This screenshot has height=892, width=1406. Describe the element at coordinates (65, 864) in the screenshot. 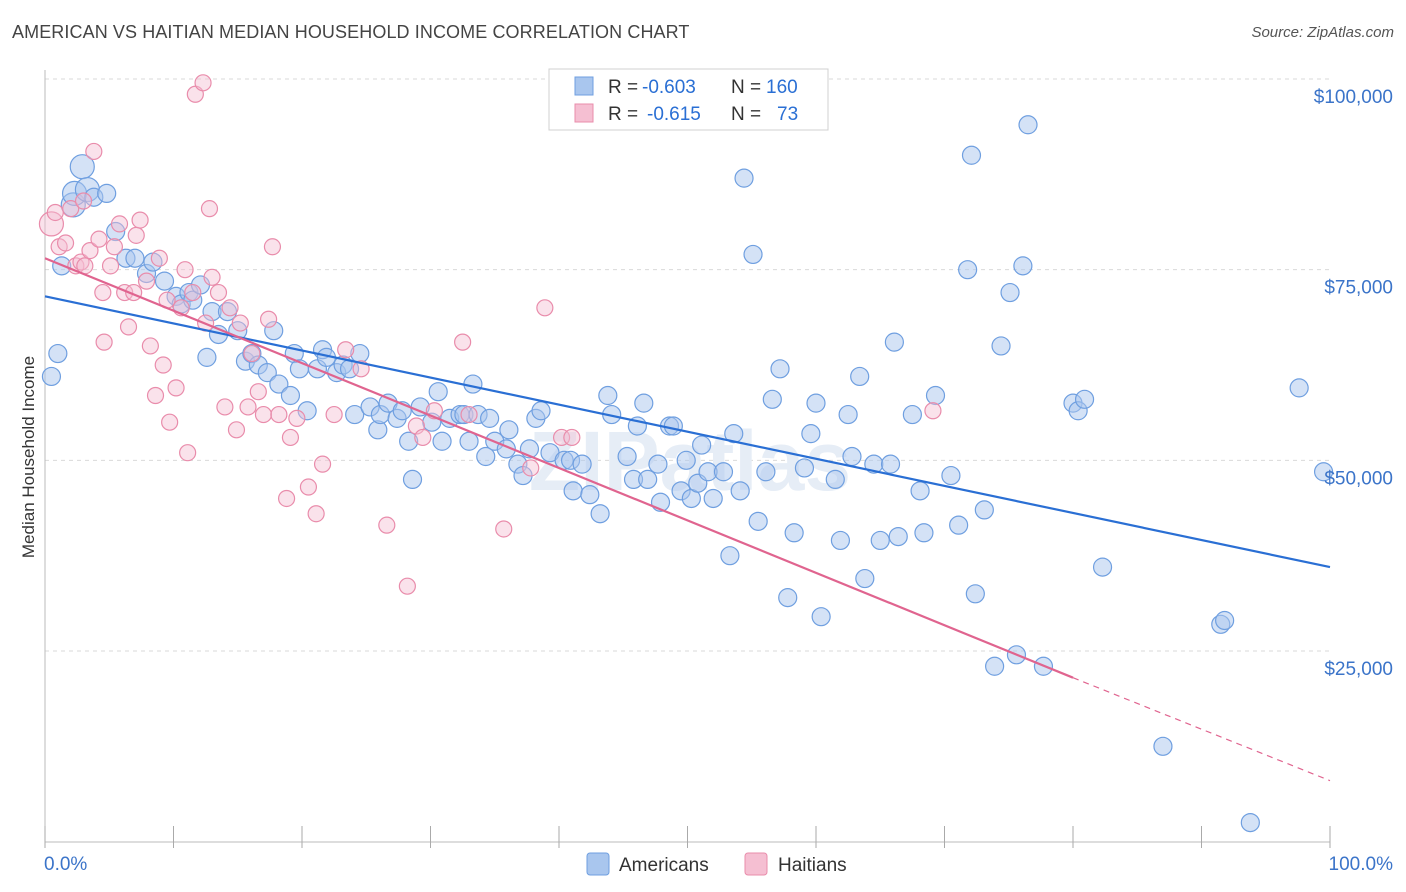

I see `x-tick-label: 0.0%` at that location.